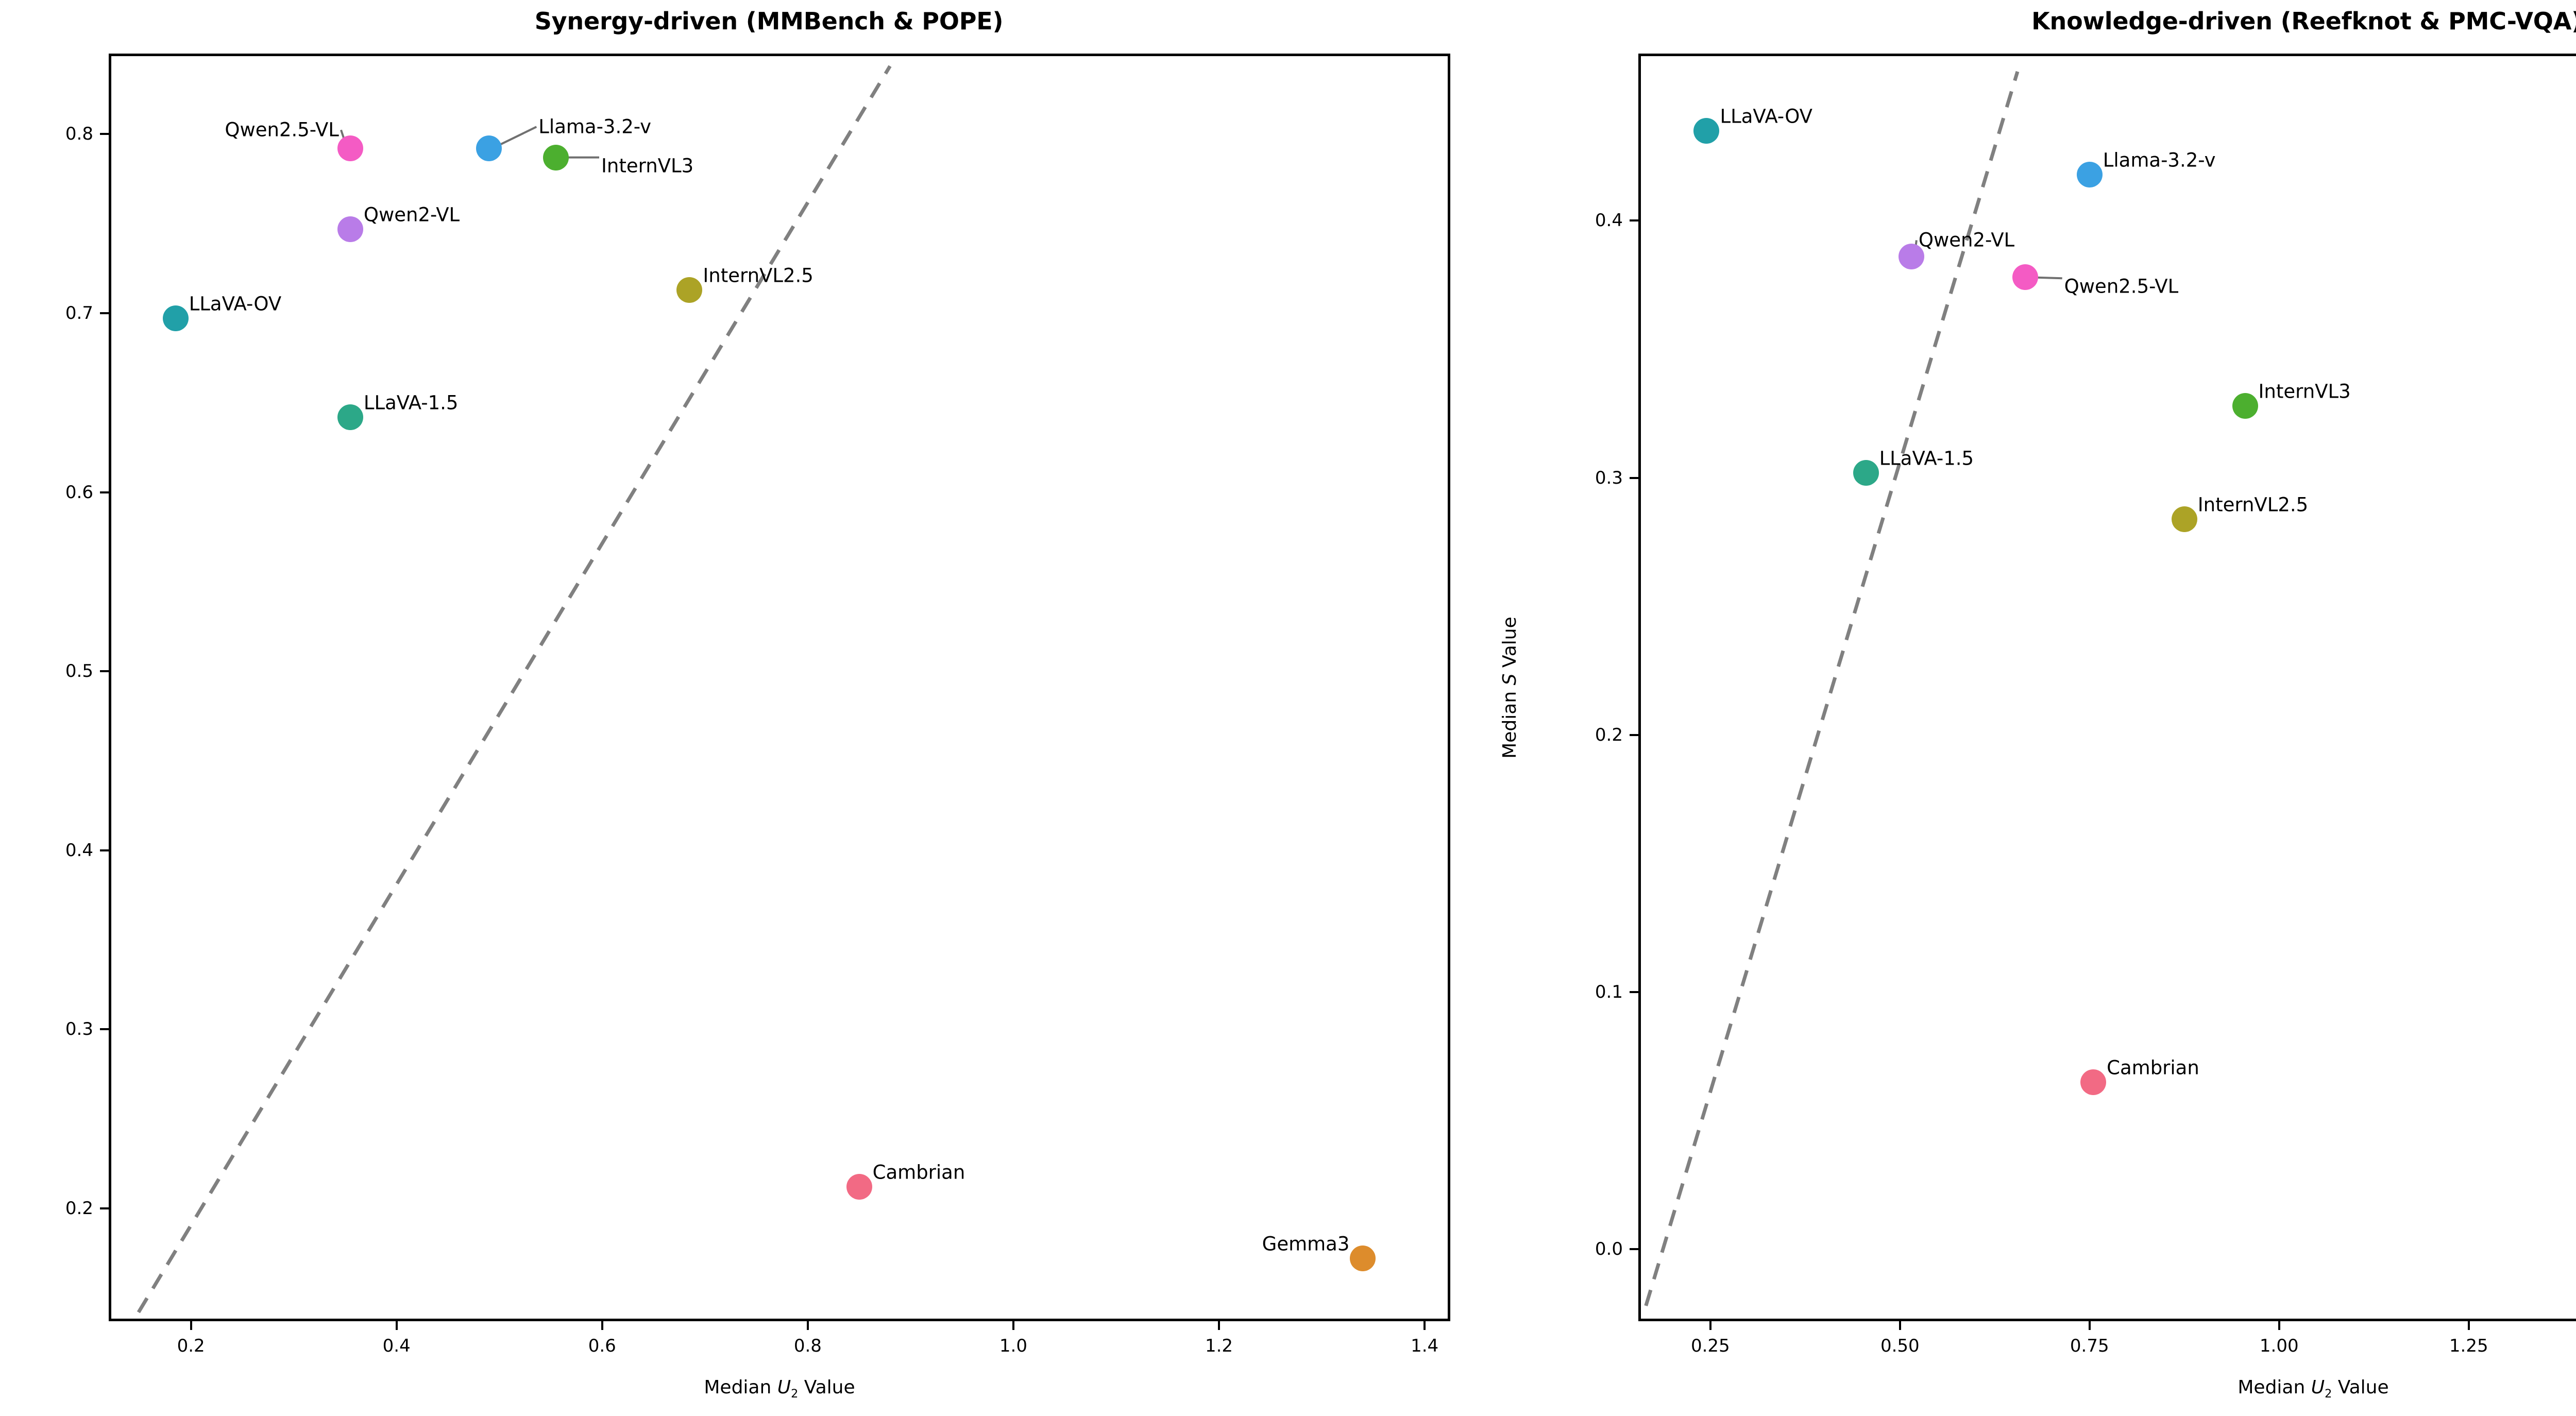 The width and height of the screenshot is (2576, 1416). What do you see at coordinates (1306, 1244) in the screenshot?
I see `point-label-gemma3: Gemma3` at bounding box center [1306, 1244].